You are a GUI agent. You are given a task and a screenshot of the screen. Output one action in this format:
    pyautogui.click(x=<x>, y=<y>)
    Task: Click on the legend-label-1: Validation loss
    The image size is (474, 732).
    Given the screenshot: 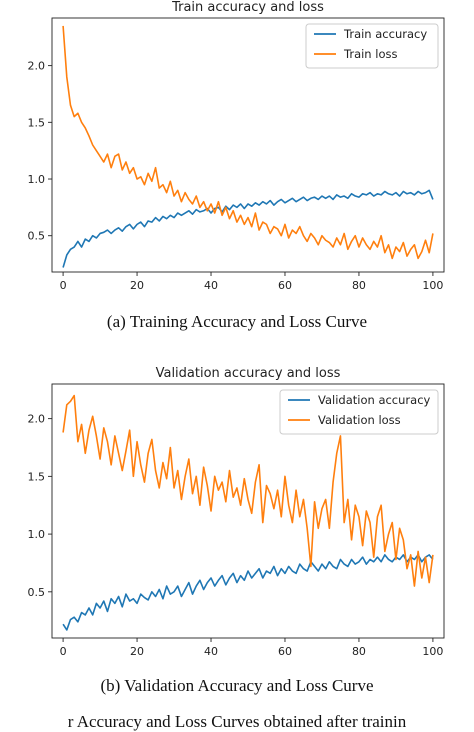 What is the action you would take?
    pyautogui.click(x=359, y=420)
    